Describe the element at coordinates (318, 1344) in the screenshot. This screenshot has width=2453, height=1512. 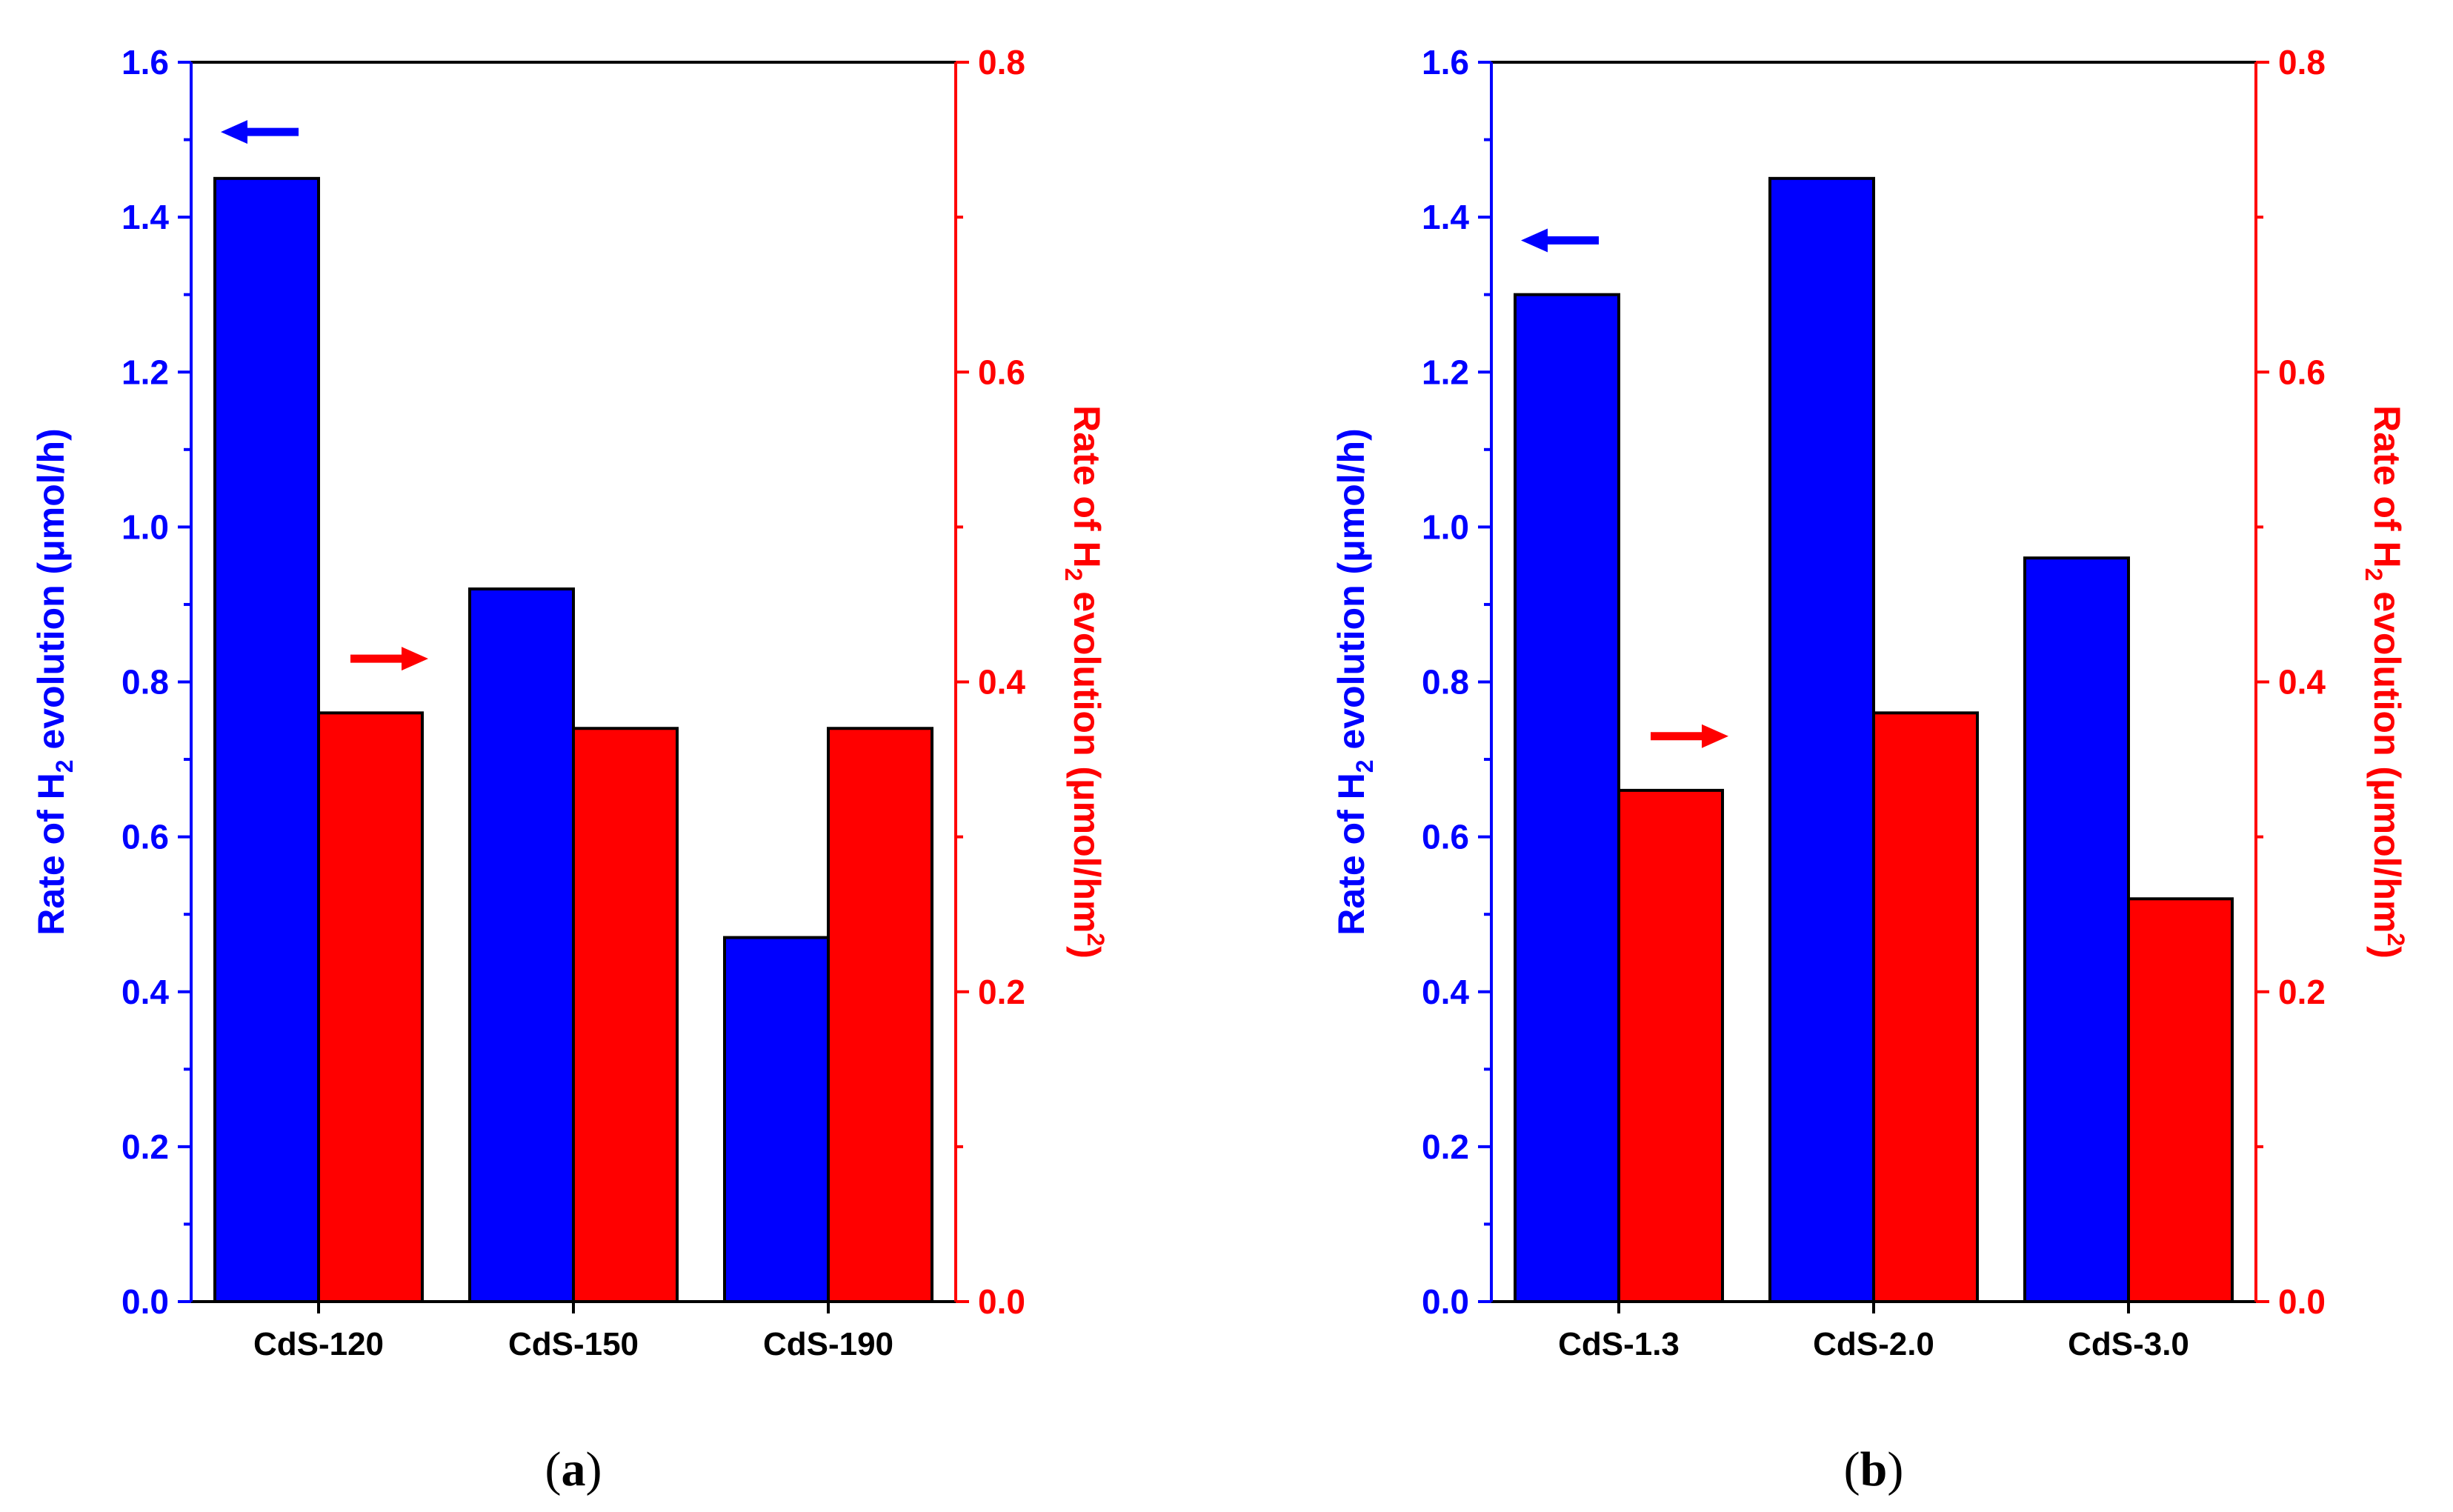
I see `x-tick-label: CdS-120` at that location.